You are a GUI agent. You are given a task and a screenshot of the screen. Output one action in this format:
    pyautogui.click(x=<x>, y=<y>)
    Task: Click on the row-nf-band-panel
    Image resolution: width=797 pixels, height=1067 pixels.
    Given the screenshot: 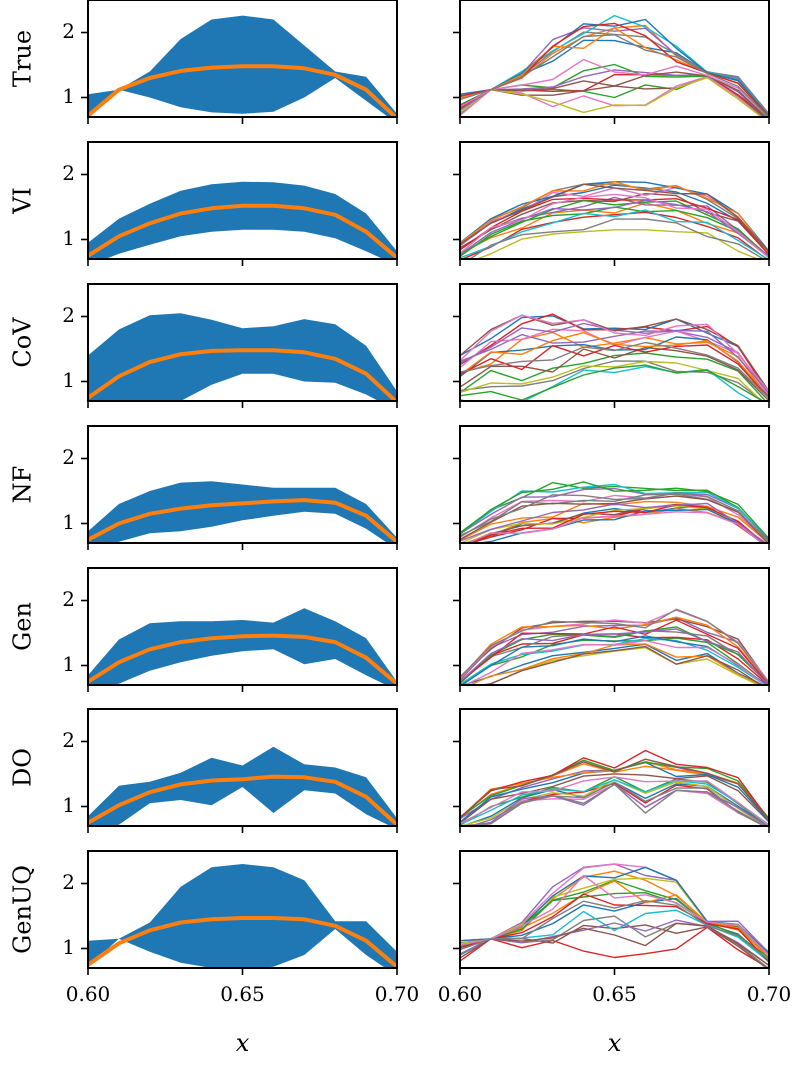 What is the action you would take?
    pyautogui.click(x=242, y=512)
    